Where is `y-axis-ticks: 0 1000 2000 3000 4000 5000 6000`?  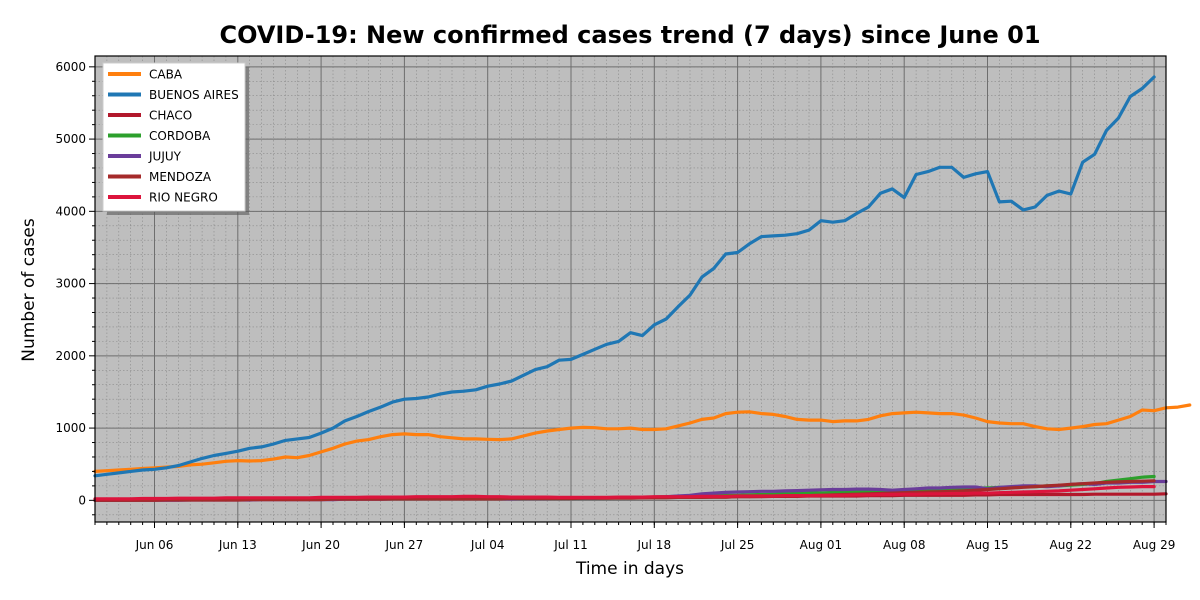 y-axis-ticks: 0 1000 2000 3000 4000 5000 6000 is located at coordinates (75, 288).